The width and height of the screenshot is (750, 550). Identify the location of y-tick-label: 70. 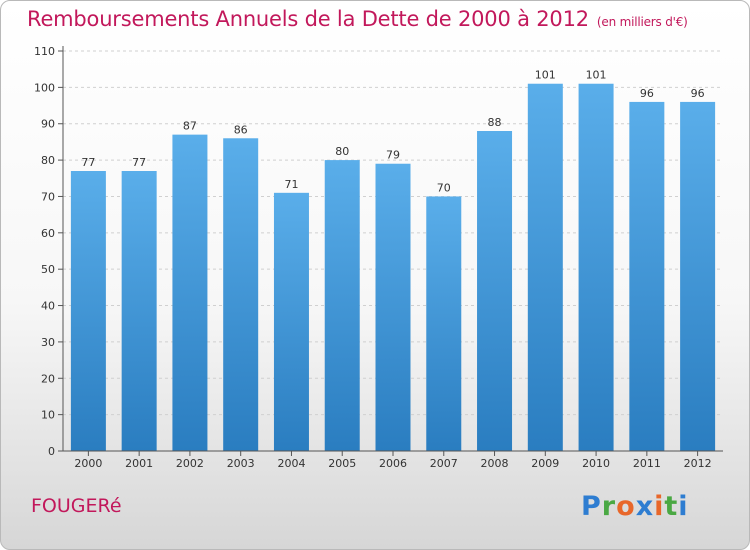
(48, 196).